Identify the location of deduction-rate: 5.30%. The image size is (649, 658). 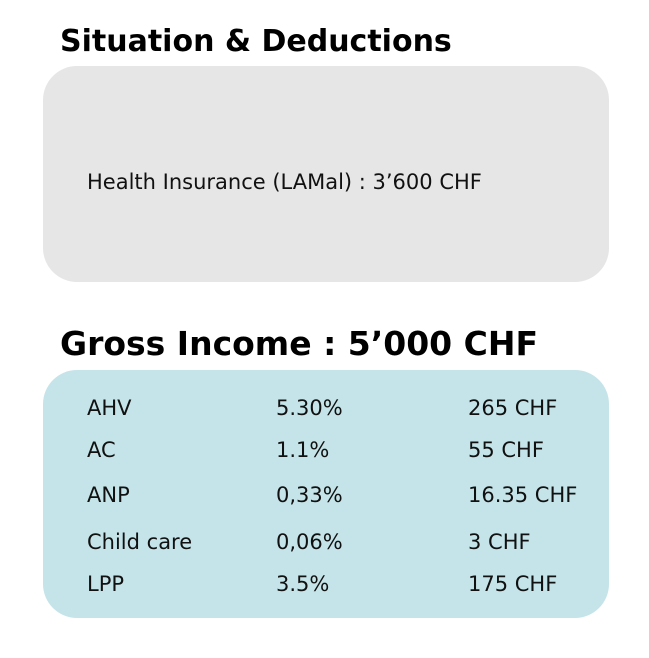
(309, 408).